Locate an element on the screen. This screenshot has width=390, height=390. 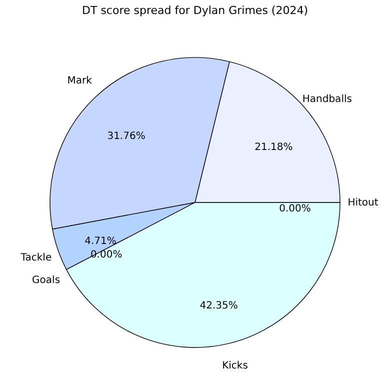
category-label: Goals is located at coordinates (46, 280).